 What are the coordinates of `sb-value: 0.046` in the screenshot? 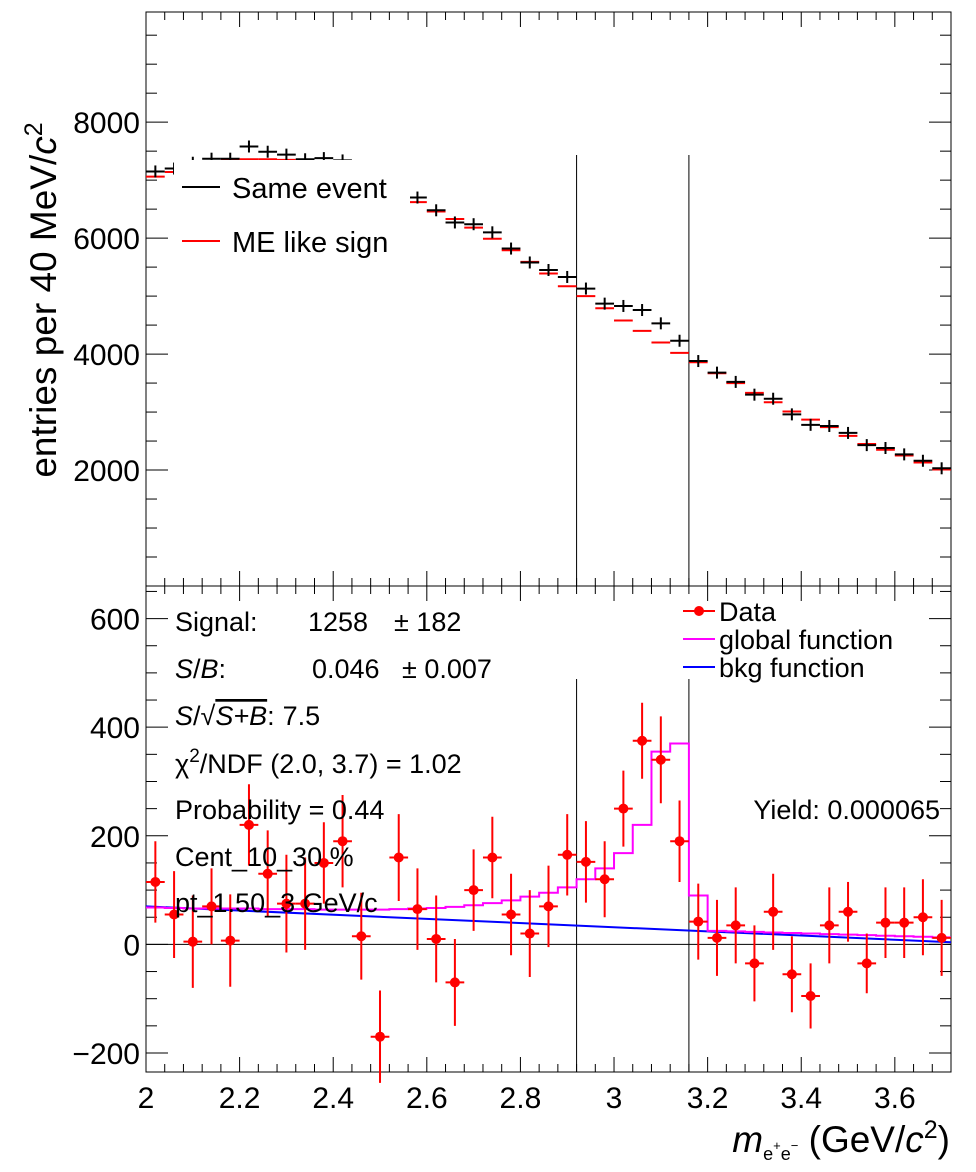 It's located at (346, 669).